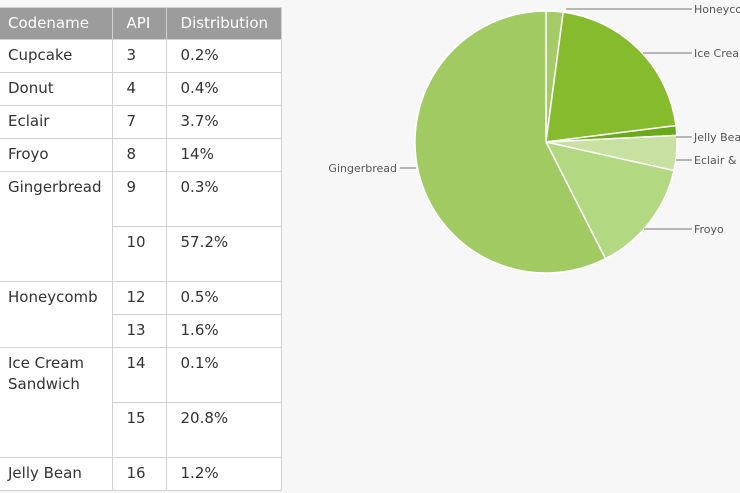 The width and height of the screenshot is (740, 493). I want to click on codename-header: Codename, so click(56, 23).